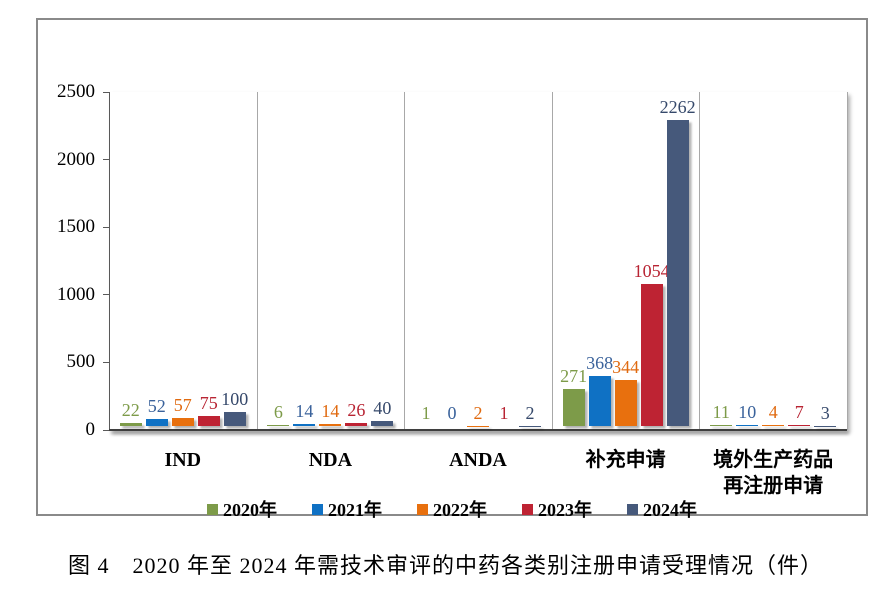 This screenshot has width=891, height=589. I want to click on bar-2024年-补充申请, so click(677, 273).